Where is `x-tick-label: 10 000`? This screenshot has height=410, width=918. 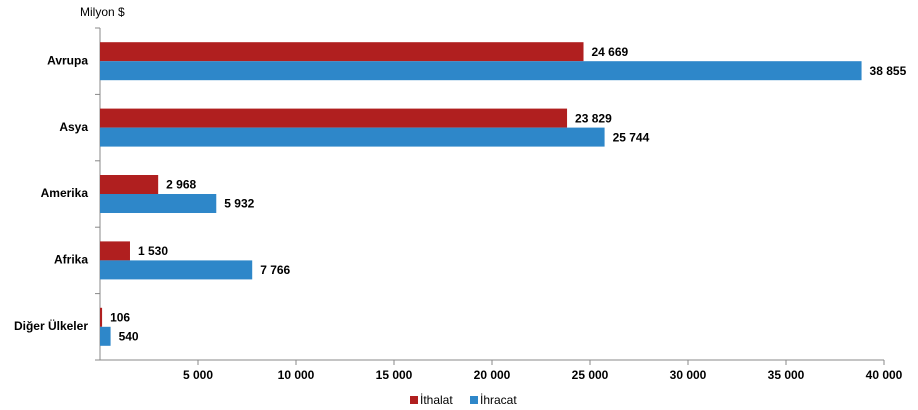 x-tick-label: 10 000 is located at coordinates (296, 375).